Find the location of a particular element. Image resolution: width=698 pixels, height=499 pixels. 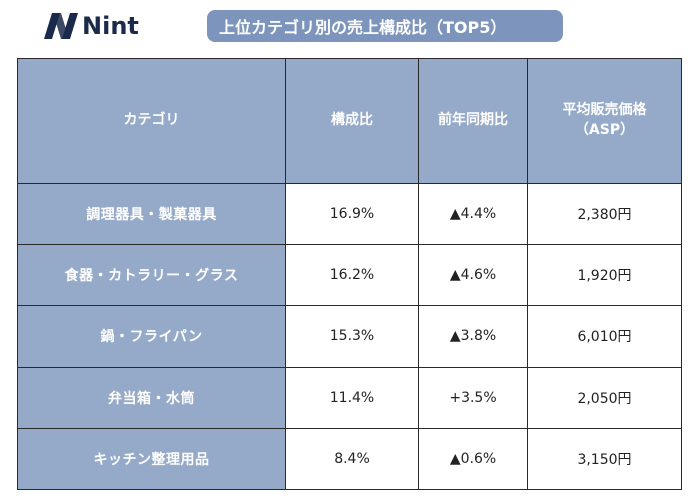

header-asp-line2: （ASP） is located at coordinates (604, 130).